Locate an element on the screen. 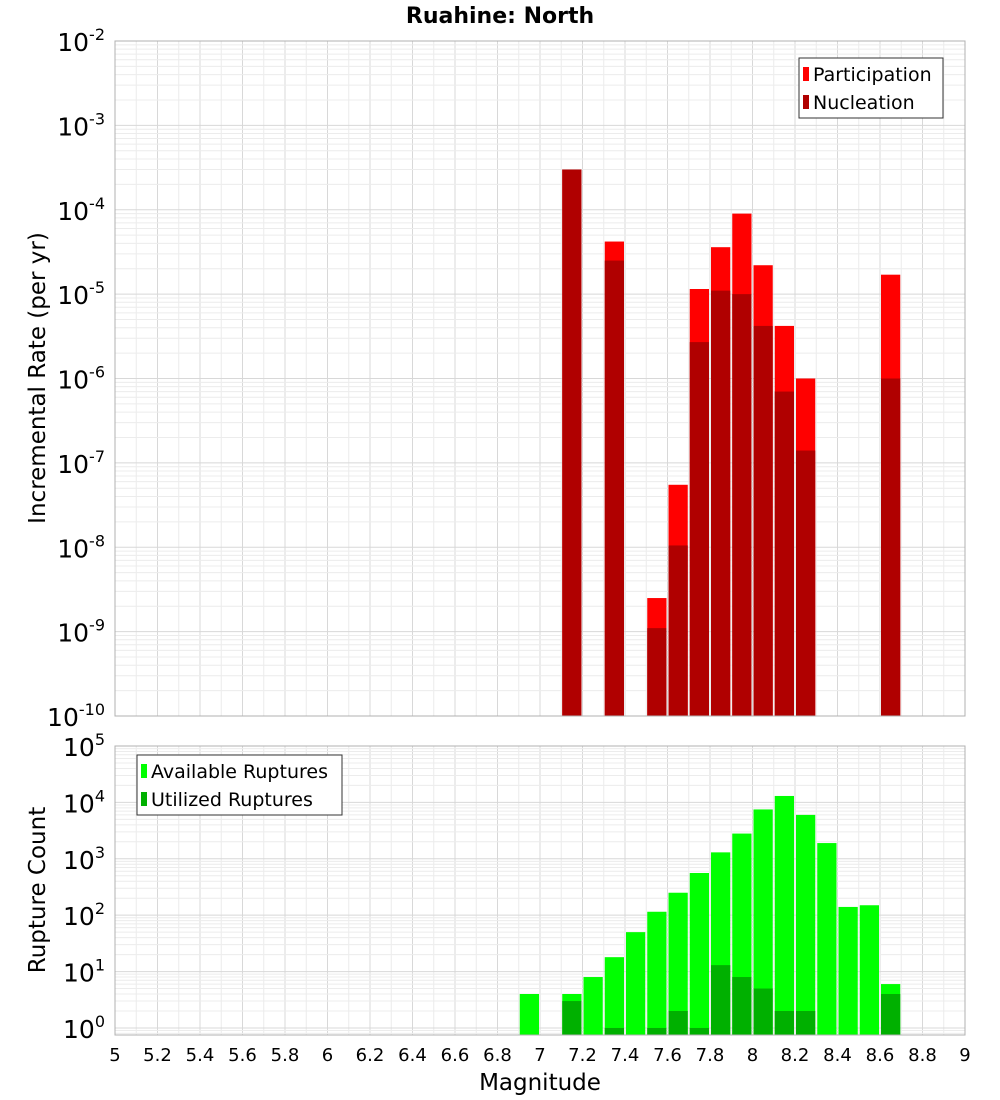  x-tick-label: 9 is located at coordinates (964, 1055).